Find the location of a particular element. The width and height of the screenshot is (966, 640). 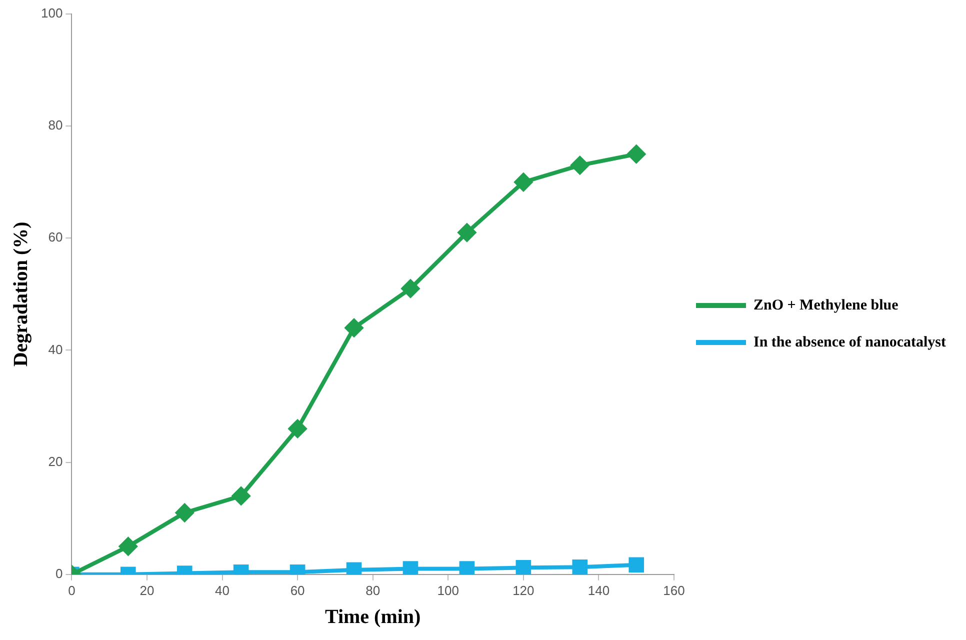

legend-label: ZnO + Methylene blue is located at coordinates (826, 305).